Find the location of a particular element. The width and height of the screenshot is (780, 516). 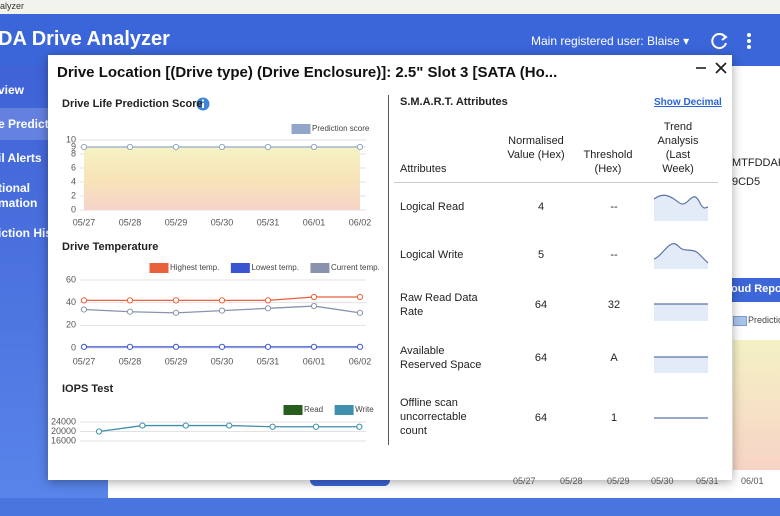

bg-date: 05/29 is located at coordinates (618, 481).